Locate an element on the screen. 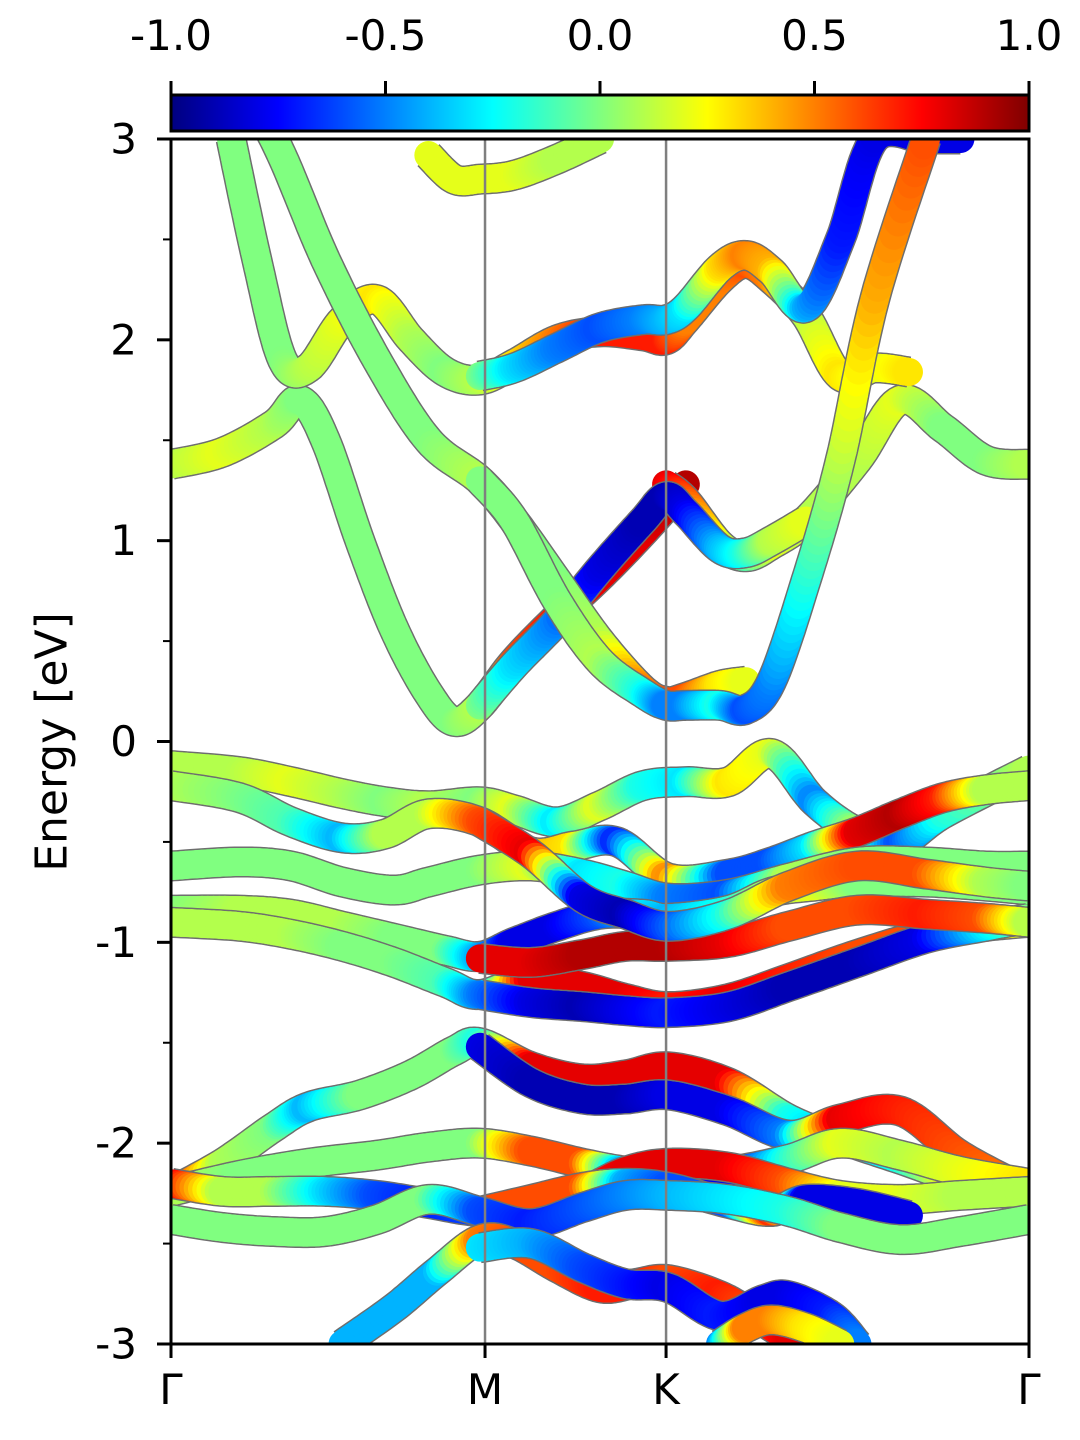 The width and height of the screenshot is (1080, 1440). band-12-segment is located at coordinates (907, 1215).